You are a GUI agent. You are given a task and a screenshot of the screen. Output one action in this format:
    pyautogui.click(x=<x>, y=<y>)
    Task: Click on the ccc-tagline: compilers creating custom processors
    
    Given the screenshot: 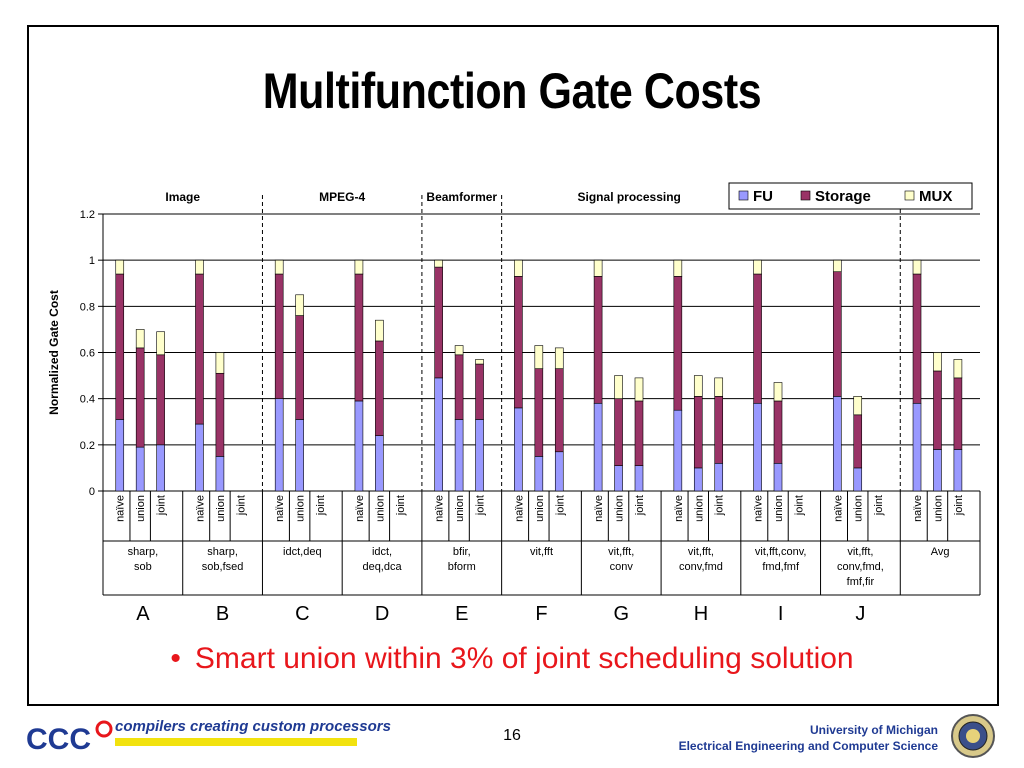 What is the action you would take?
    pyautogui.click(x=253, y=726)
    